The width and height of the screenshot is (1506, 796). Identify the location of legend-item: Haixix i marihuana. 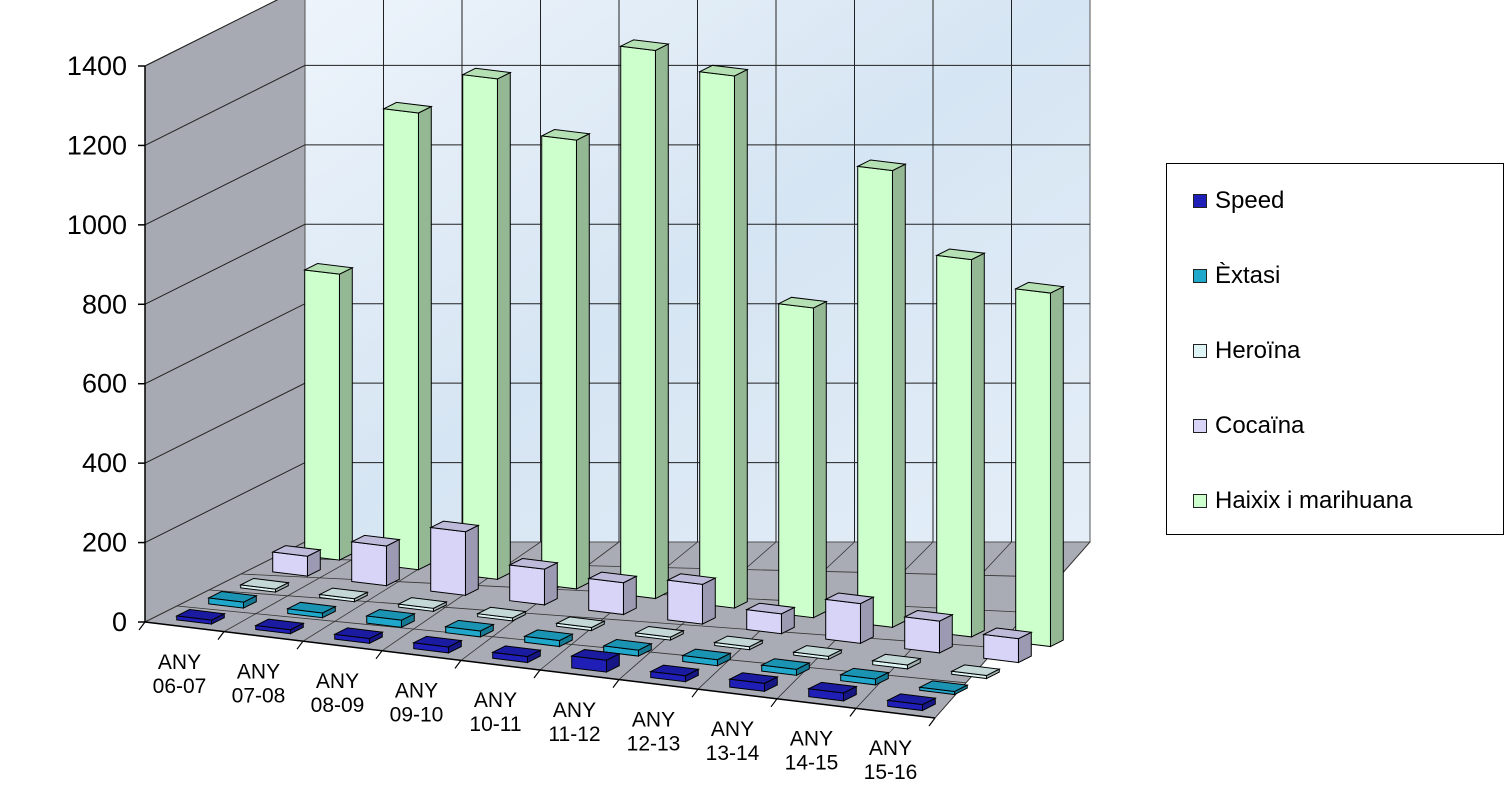
(1302, 501).